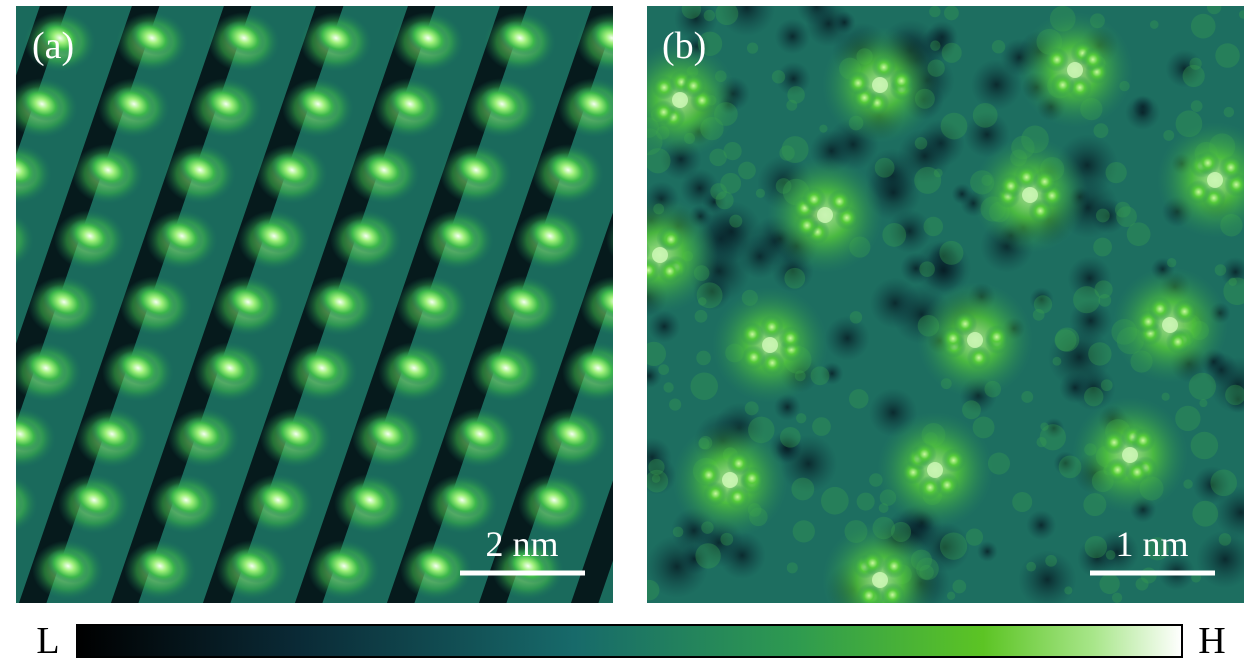 This screenshot has width=1260, height=669. Describe the element at coordinates (684, 46) in the screenshot. I see `panel-label: (b)` at that location.